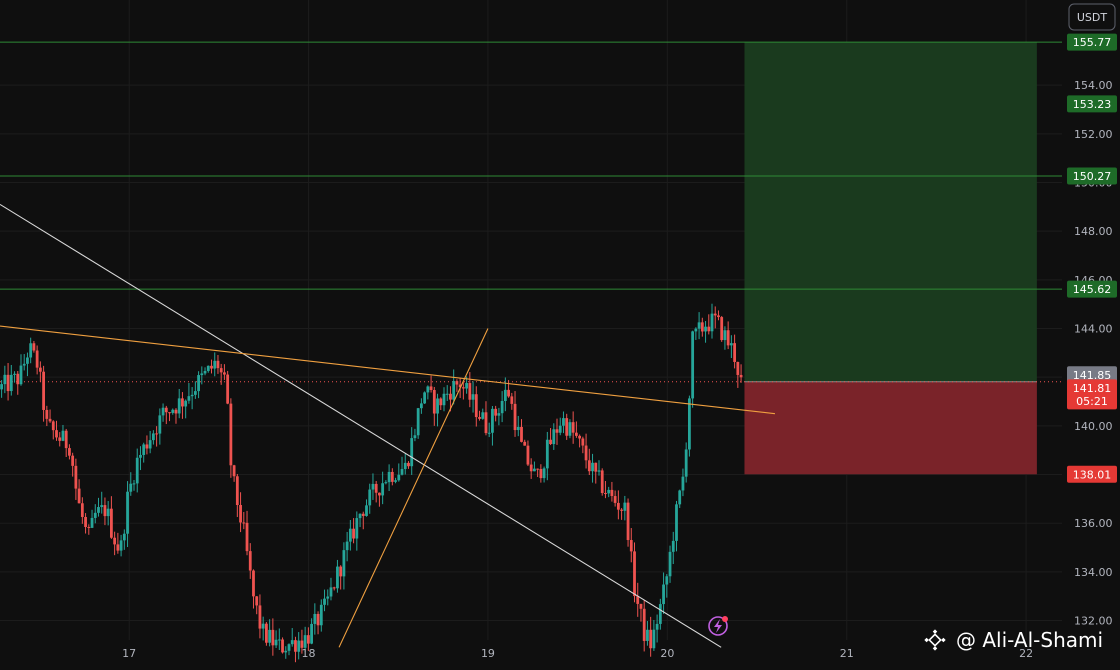 This screenshot has width=1120, height=670. What do you see at coordinates (129, 653) in the screenshot?
I see `x-tick-label: 17` at bounding box center [129, 653].